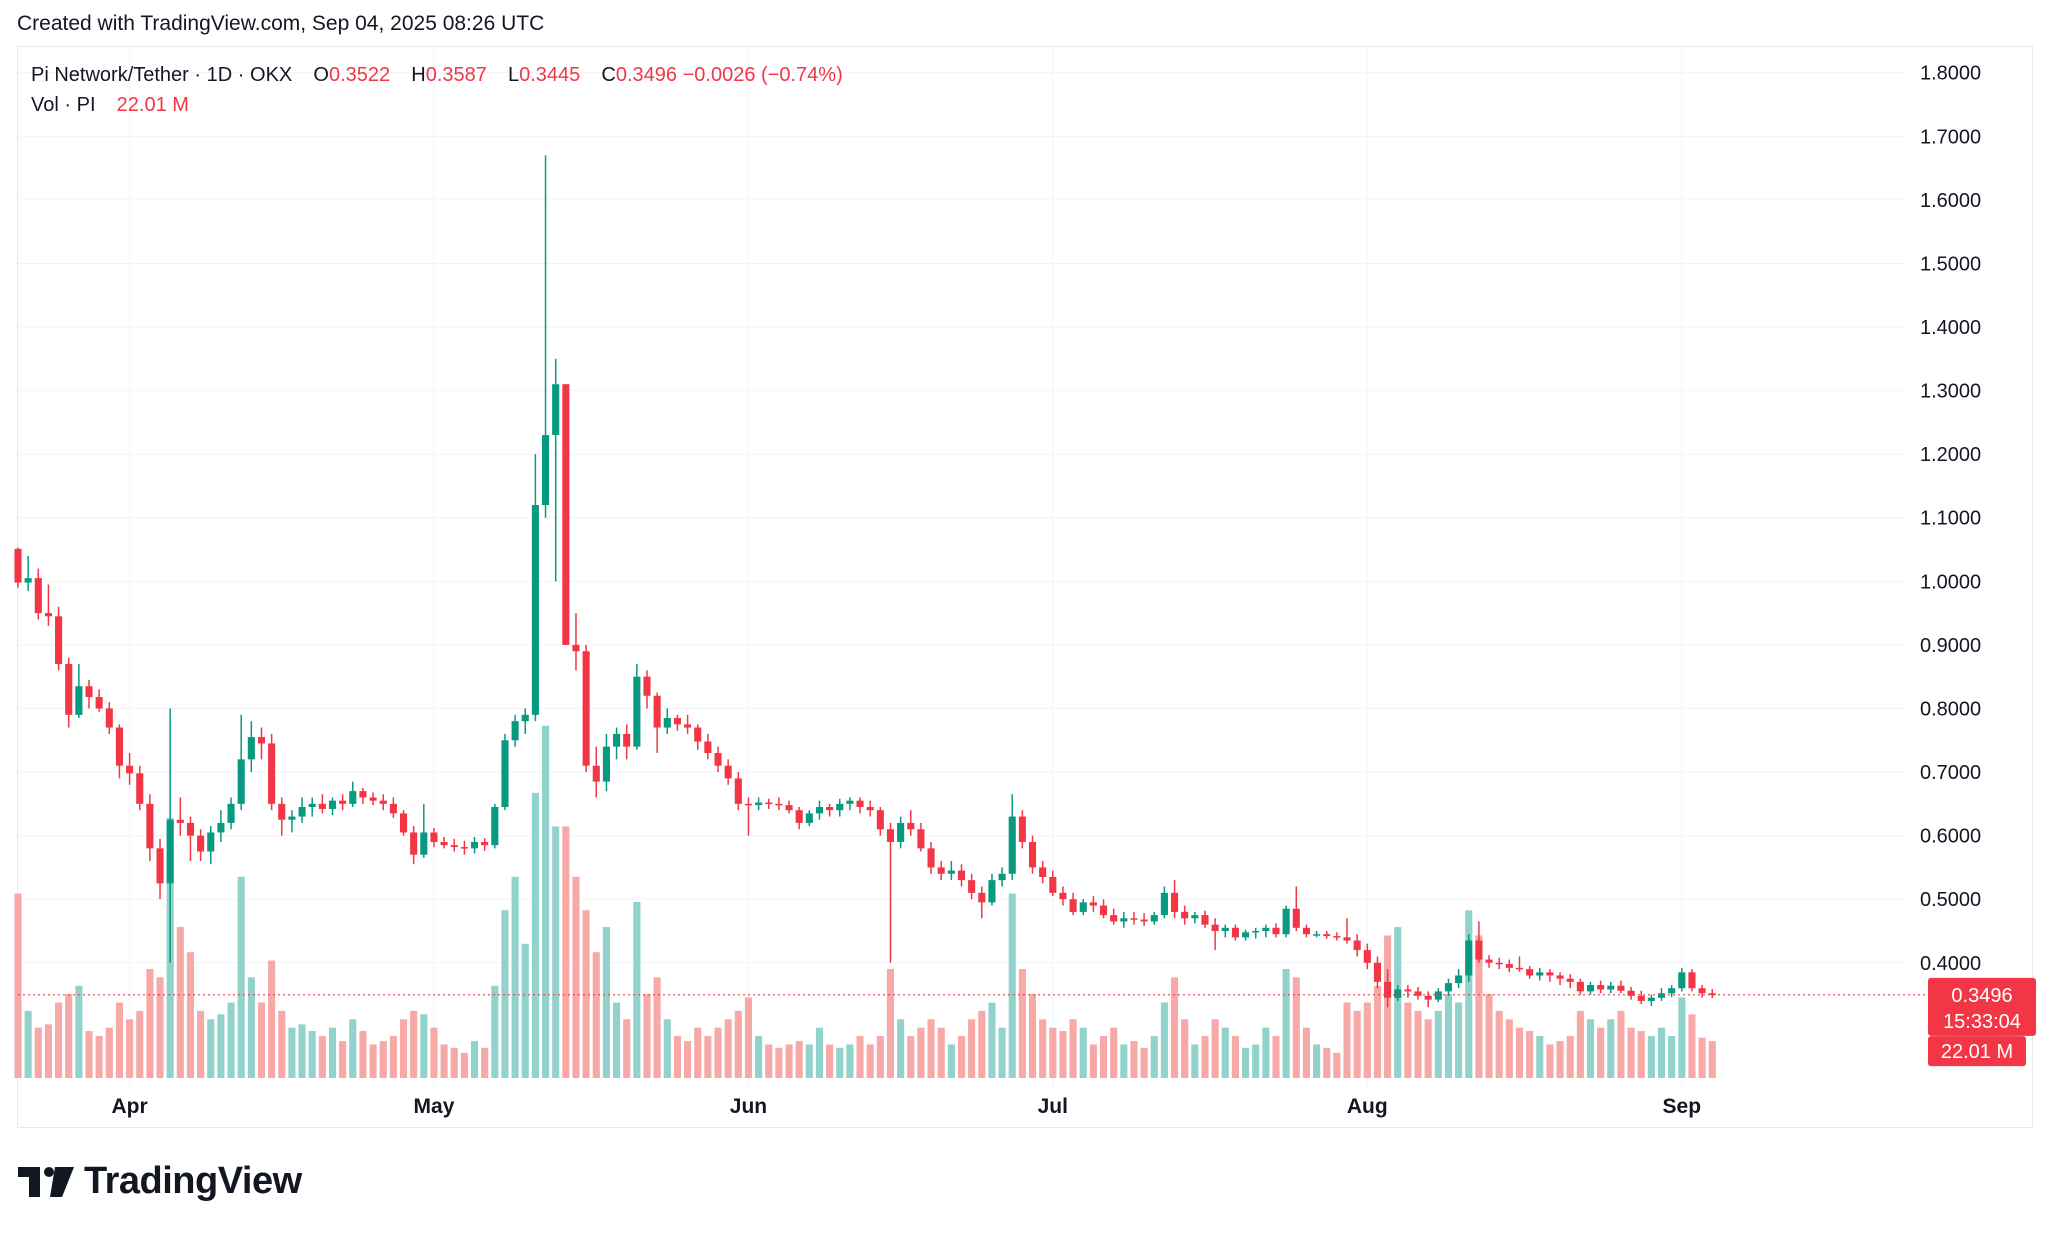 The image size is (2048, 1234). I want to click on legend-symbol: Pi Network/Tether, so click(110, 75).